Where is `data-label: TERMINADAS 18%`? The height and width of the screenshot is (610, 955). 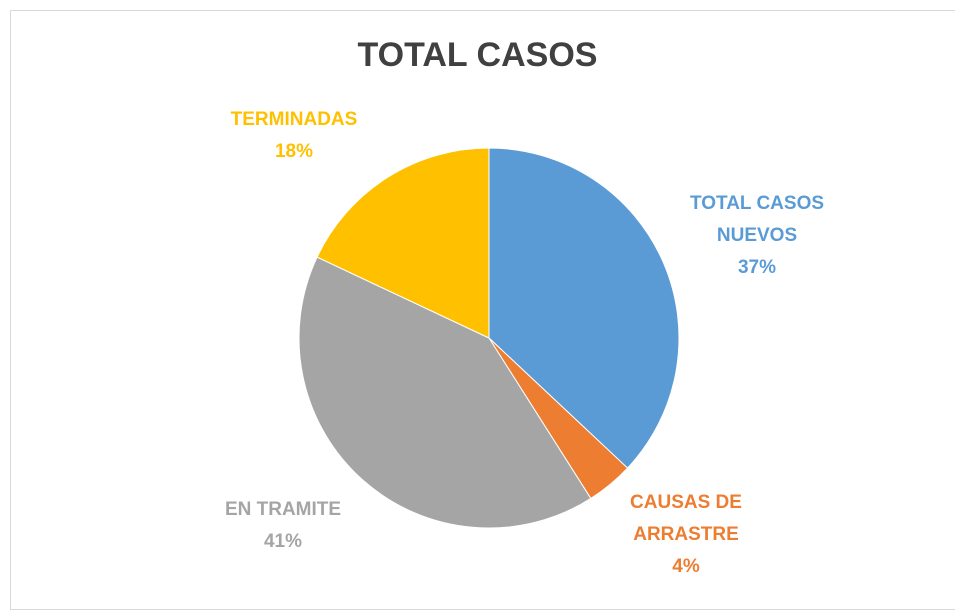 data-label: TERMINADAS 18% is located at coordinates (294, 136).